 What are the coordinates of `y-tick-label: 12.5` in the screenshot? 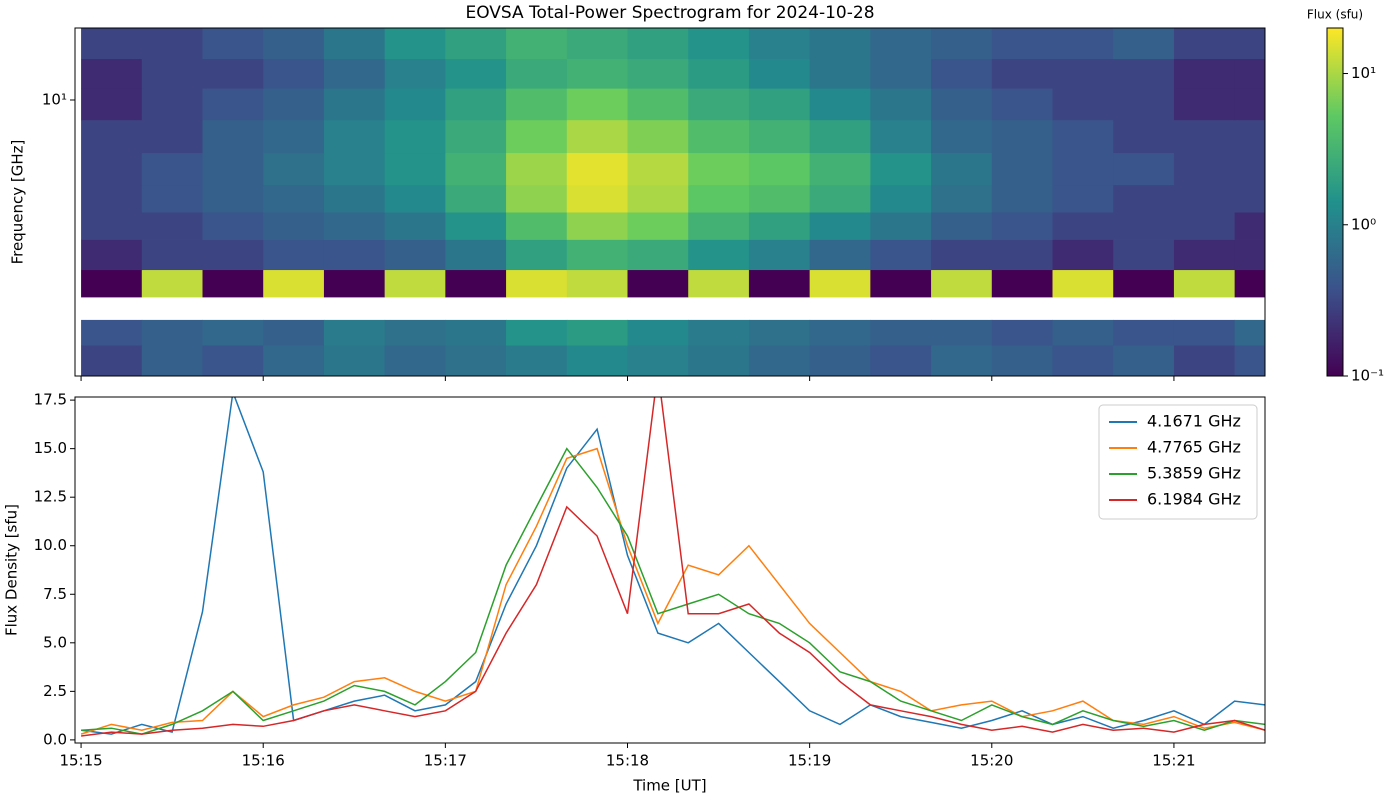 It's located at (50, 497).